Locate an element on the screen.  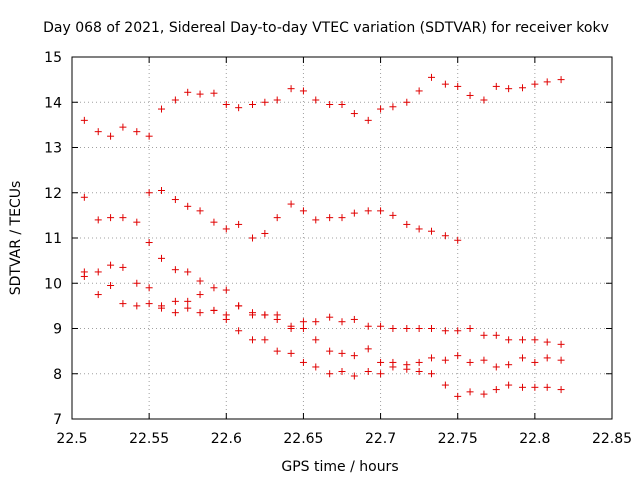
x-tick-label: 22.85 is located at coordinates (612, 439).